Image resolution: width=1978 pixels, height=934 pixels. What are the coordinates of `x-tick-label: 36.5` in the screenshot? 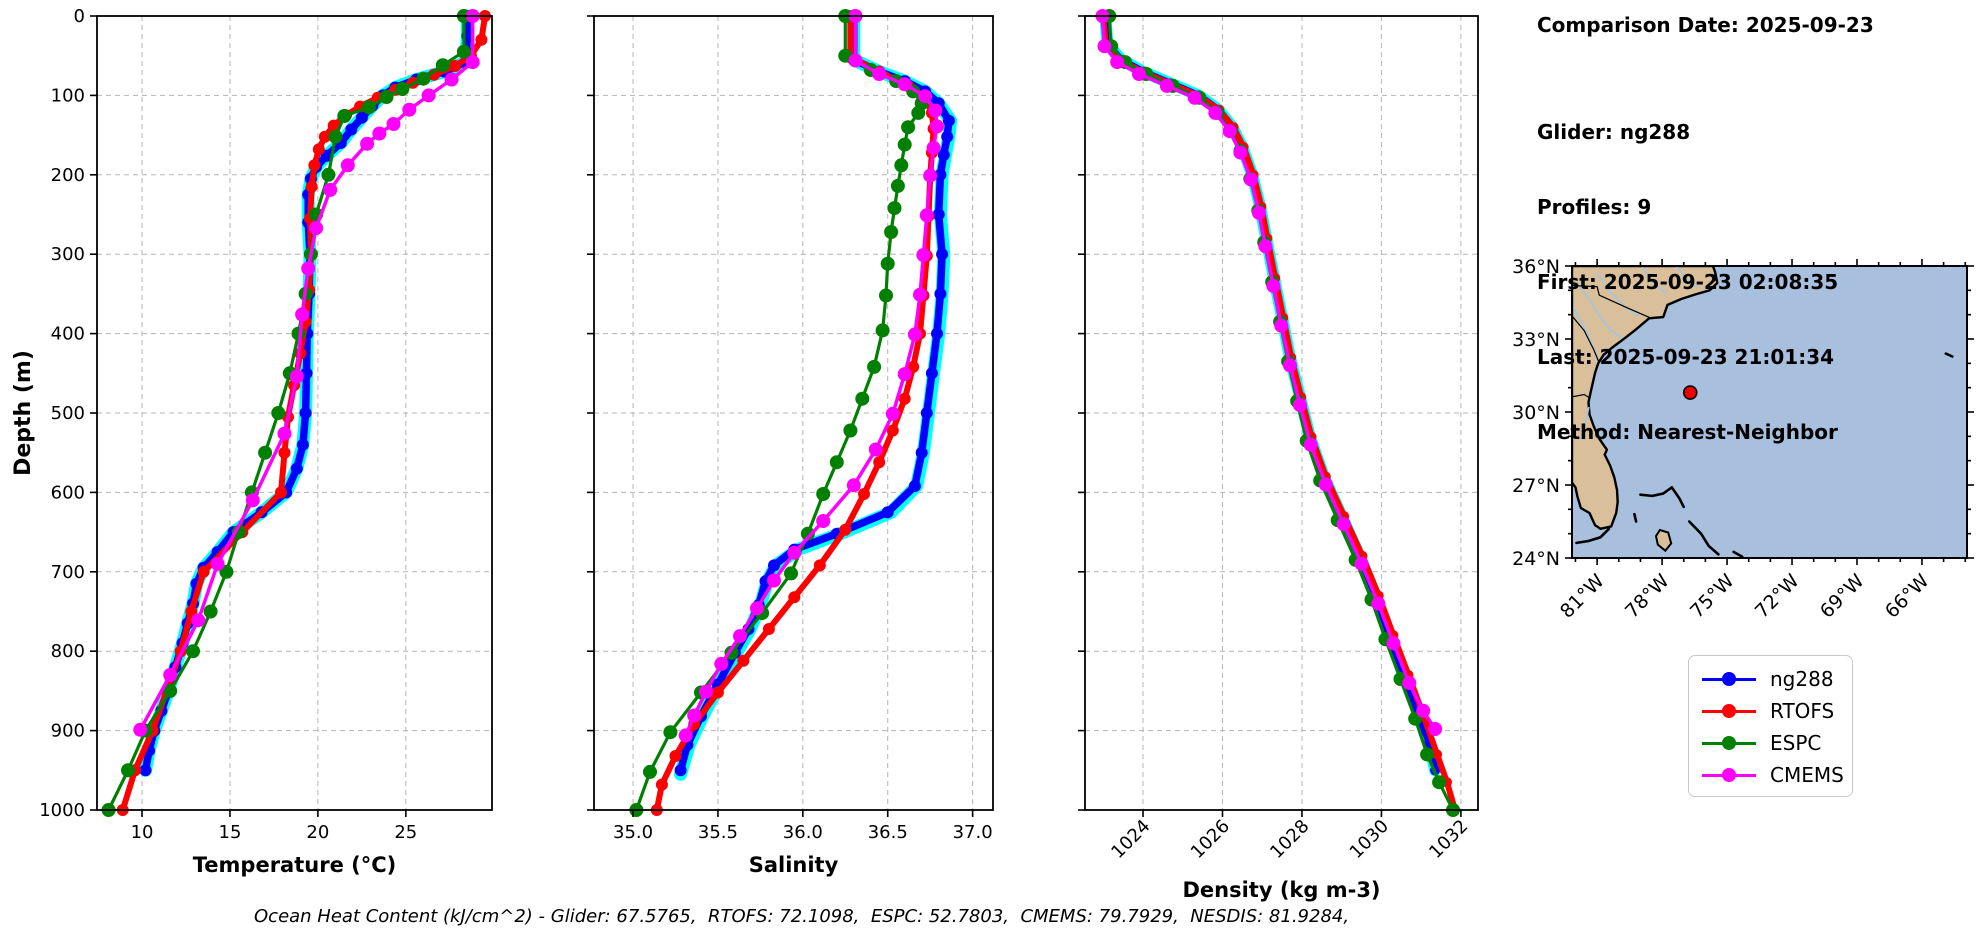 It's located at (888, 832).